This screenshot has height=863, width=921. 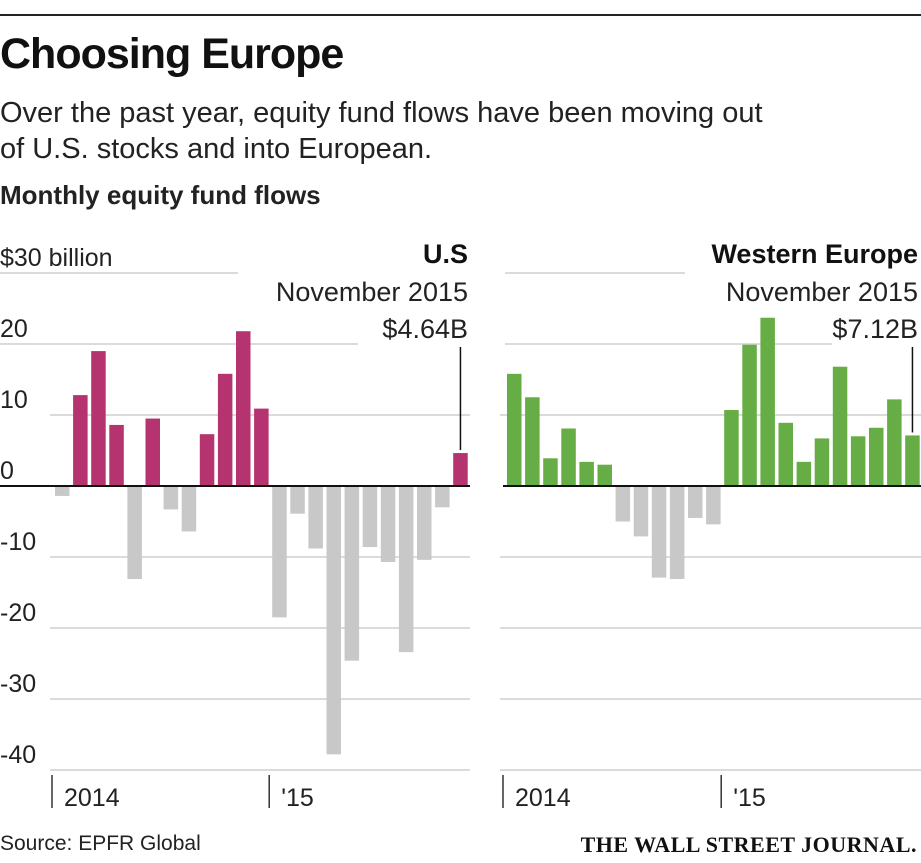 I want to click on y-tick-label: 20, so click(x=14, y=329).